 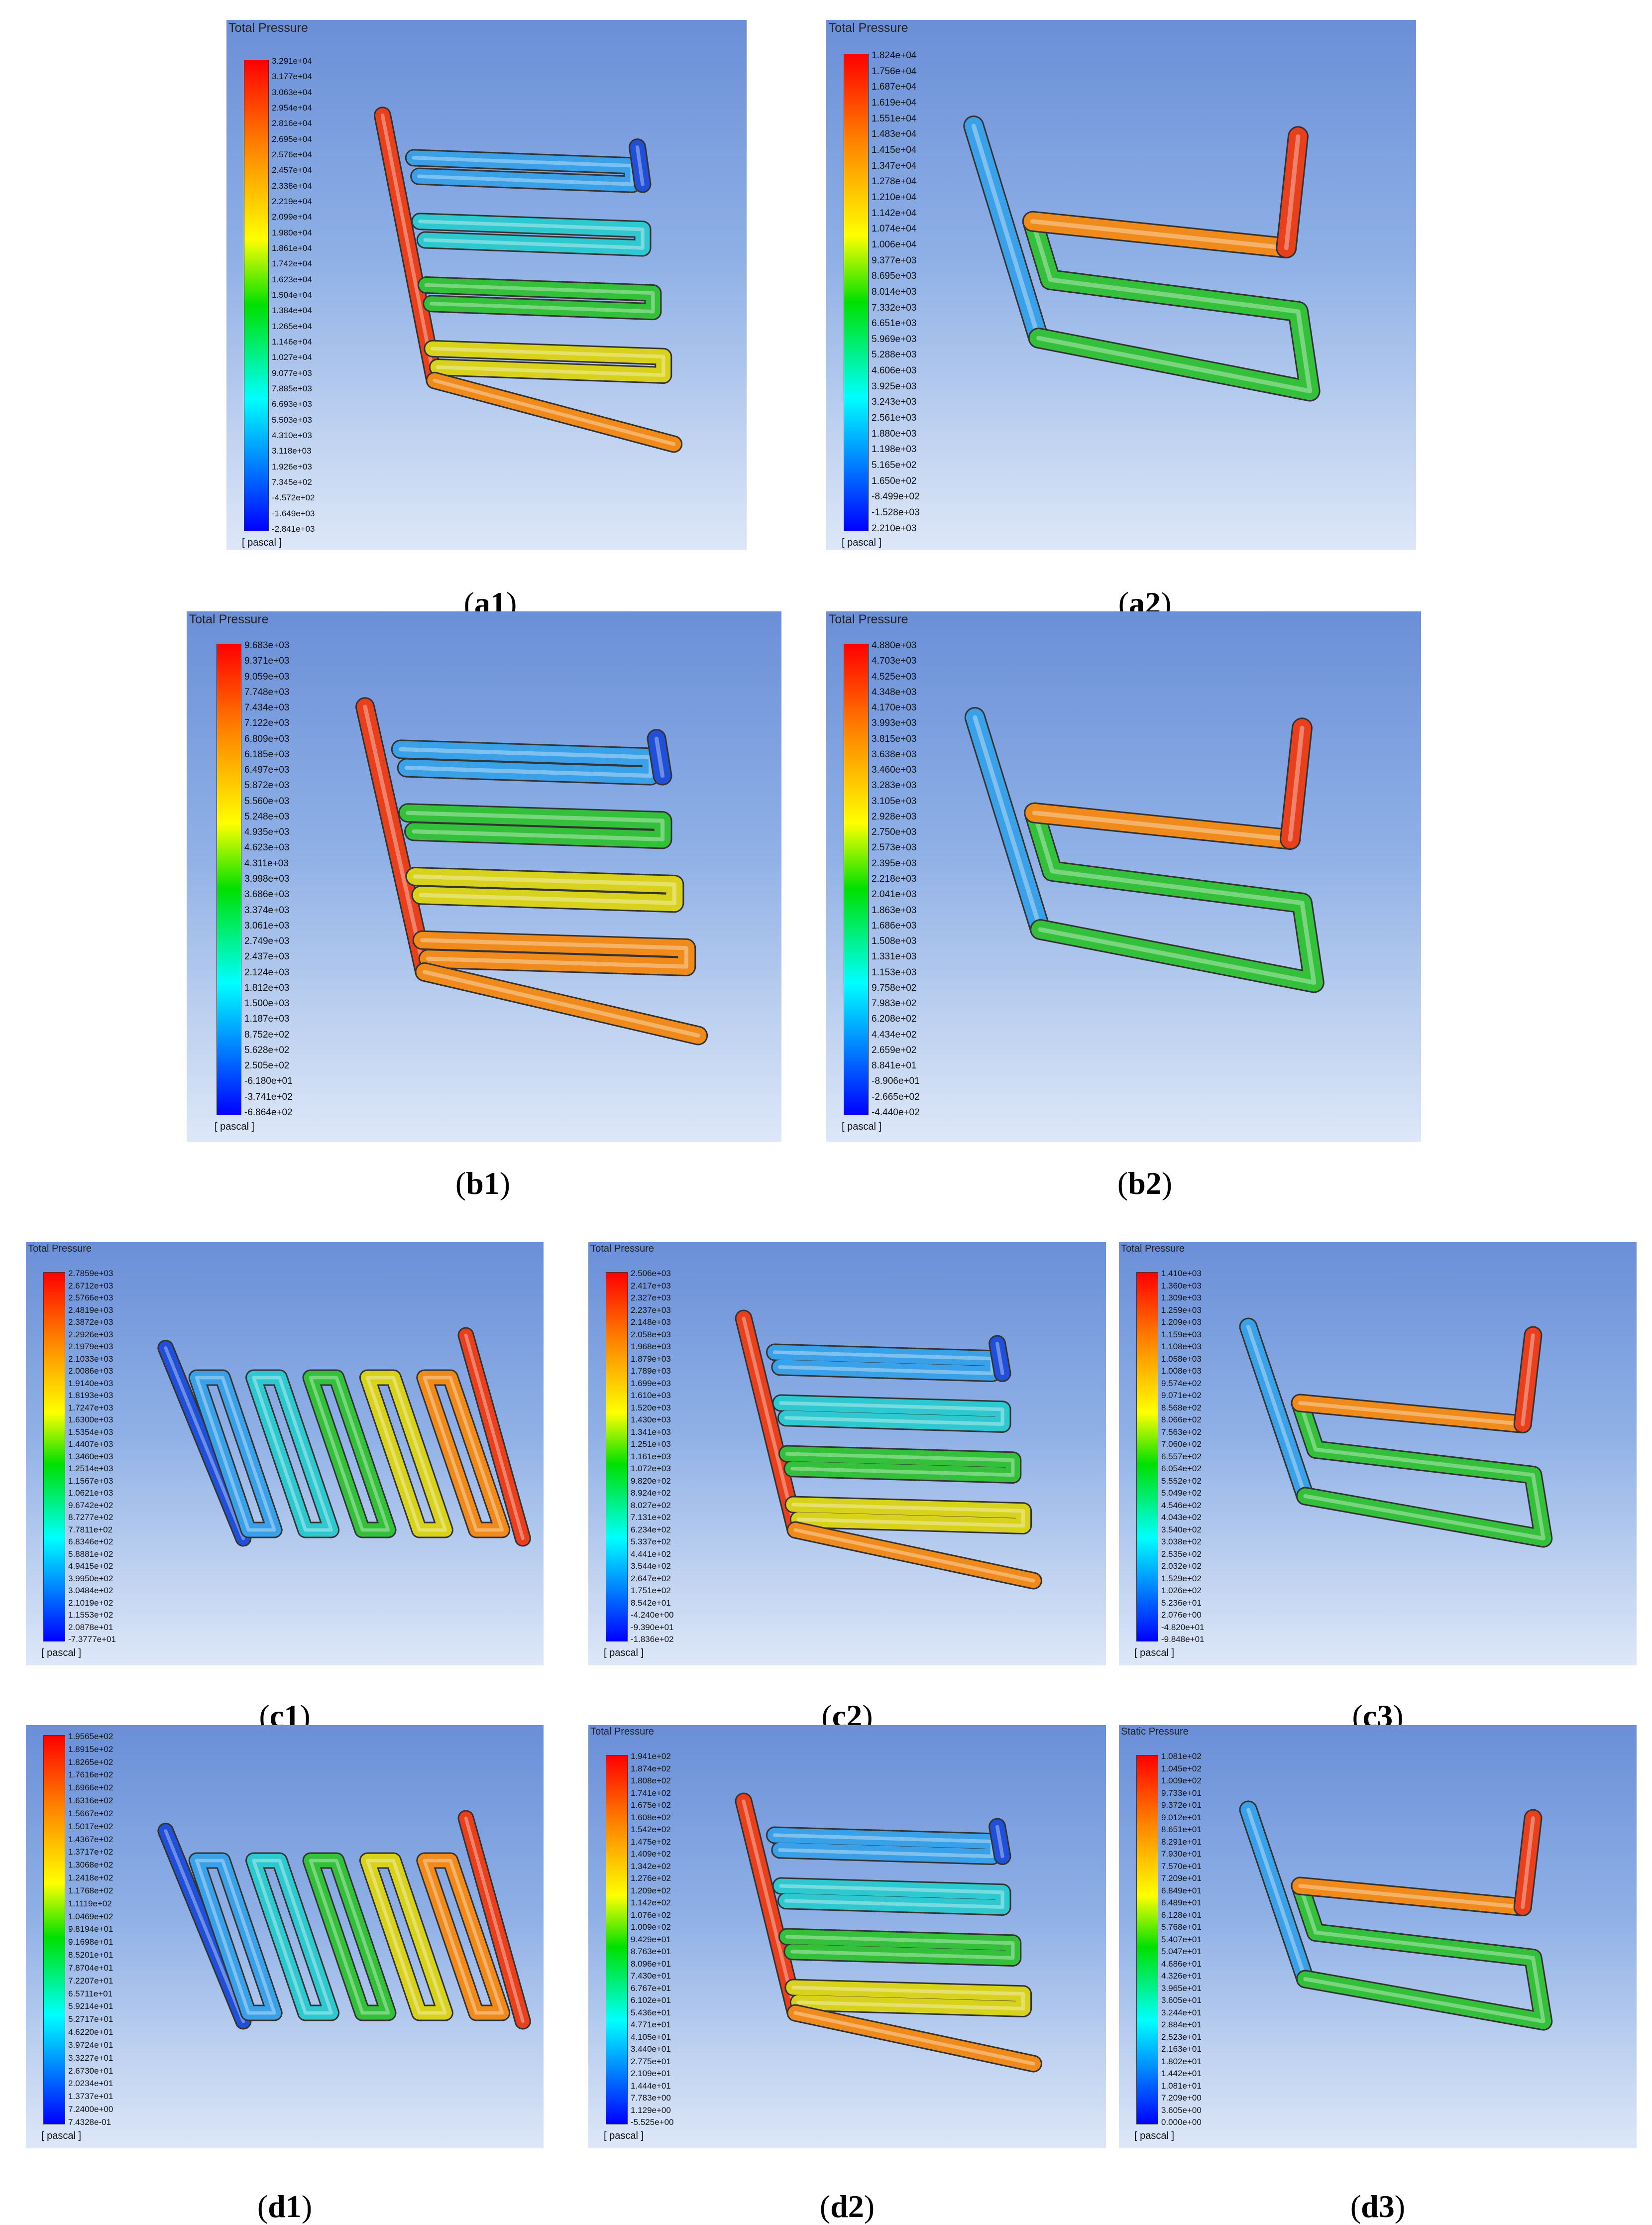 I want to click on legend-tick-label: 3.544e+02, so click(x=651, y=1566).